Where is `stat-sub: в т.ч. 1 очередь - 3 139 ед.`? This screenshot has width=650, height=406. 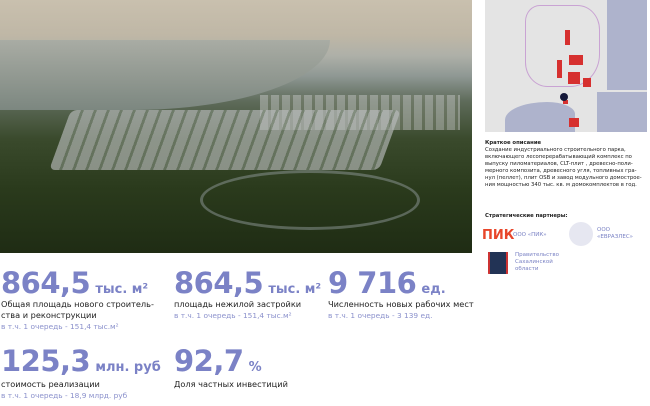 stat-sub: в т.ч. 1 очередь - 3 139 ед. is located at coordinates (380, 315).